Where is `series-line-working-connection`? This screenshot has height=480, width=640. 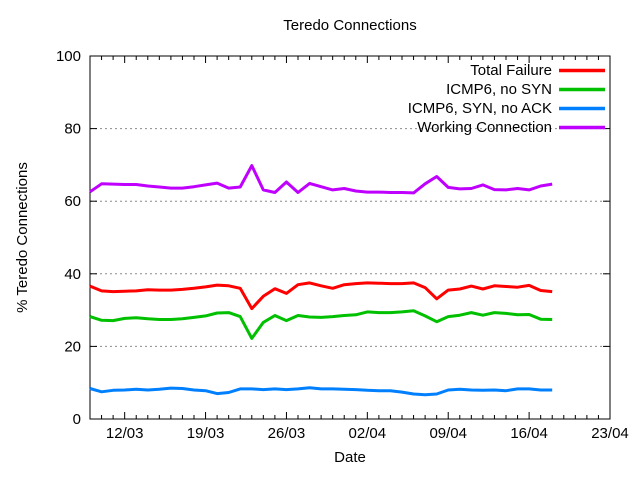 series-line-working-connection is located at coordinates (321, 179).